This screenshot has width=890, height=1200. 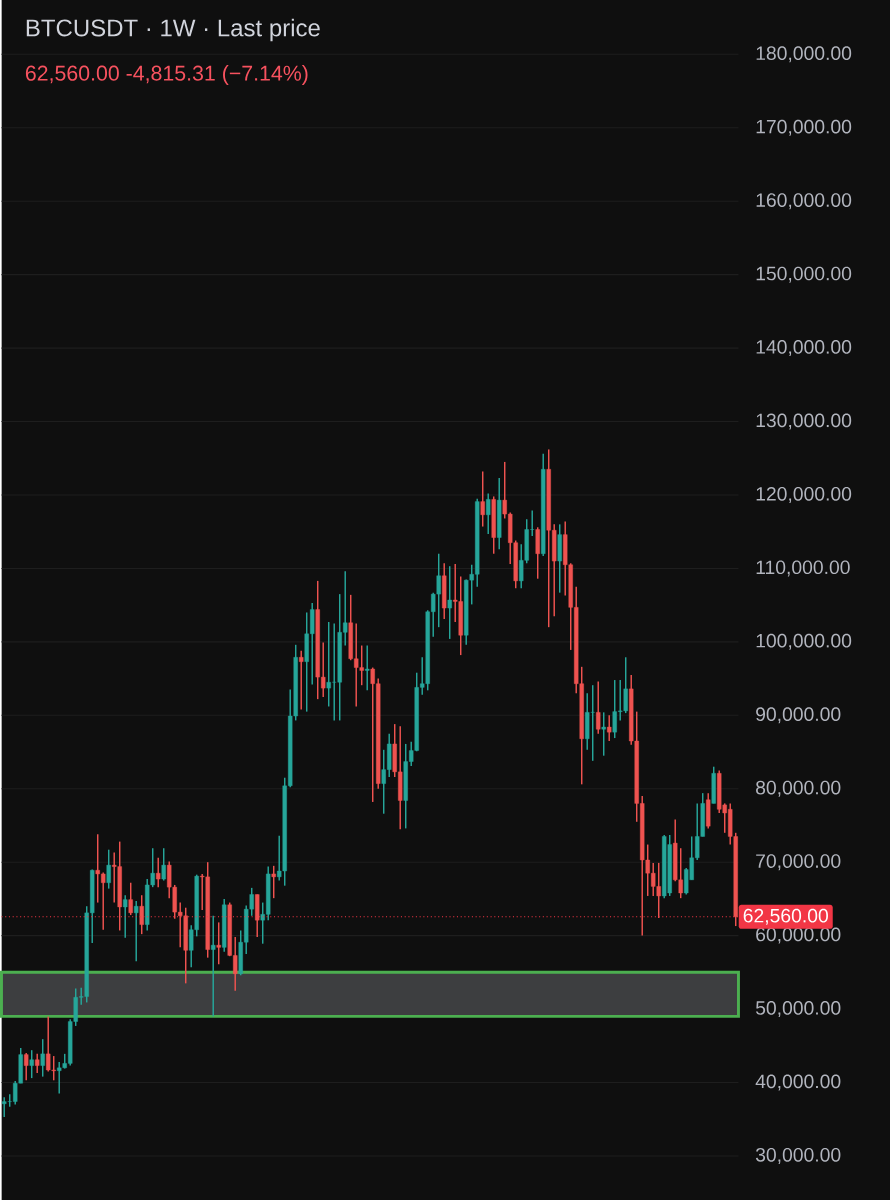 What do you see at coordinates (798, 788) in the screenshot?
I see `y-tick-label: 80,000.00` at bounding box center [798, 788].